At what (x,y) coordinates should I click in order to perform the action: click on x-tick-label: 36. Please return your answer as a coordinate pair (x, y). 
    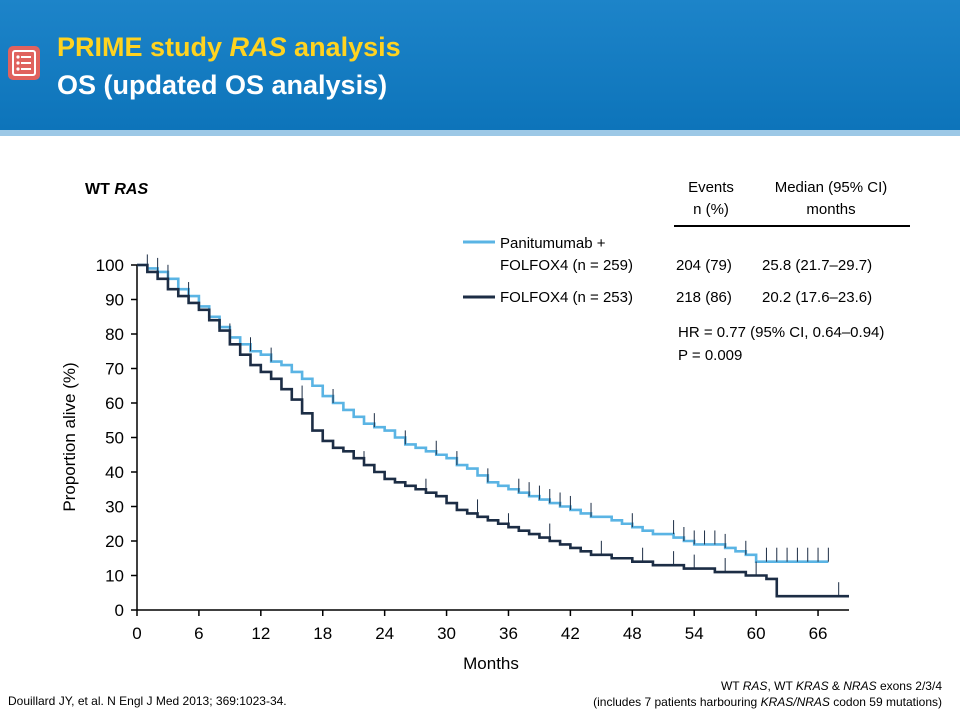
    Looking at the image, I should click on (508, 633).